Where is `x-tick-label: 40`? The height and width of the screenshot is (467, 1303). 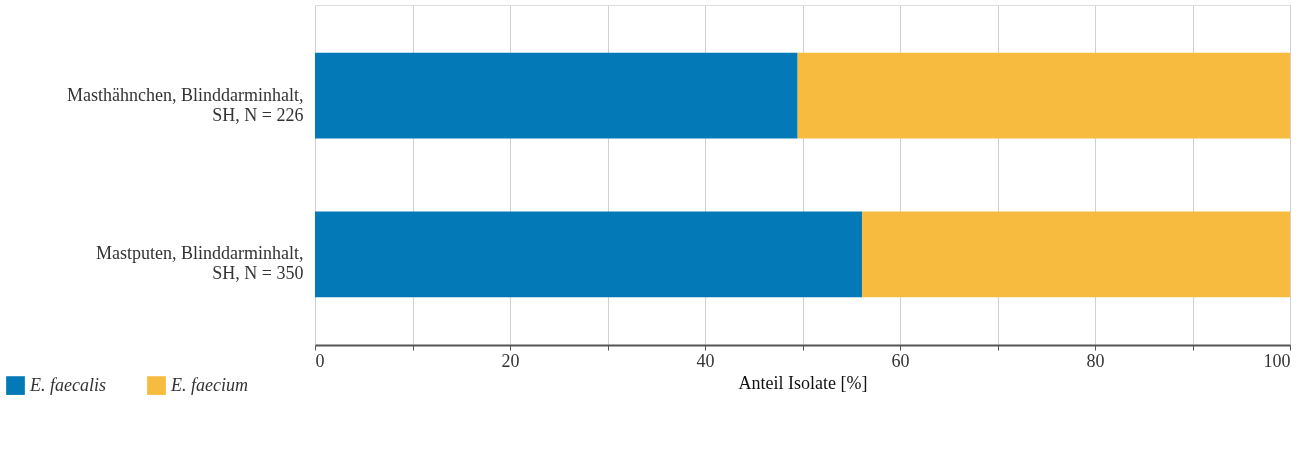 x-tick-label: 40 is located at coordinates (705, 360).